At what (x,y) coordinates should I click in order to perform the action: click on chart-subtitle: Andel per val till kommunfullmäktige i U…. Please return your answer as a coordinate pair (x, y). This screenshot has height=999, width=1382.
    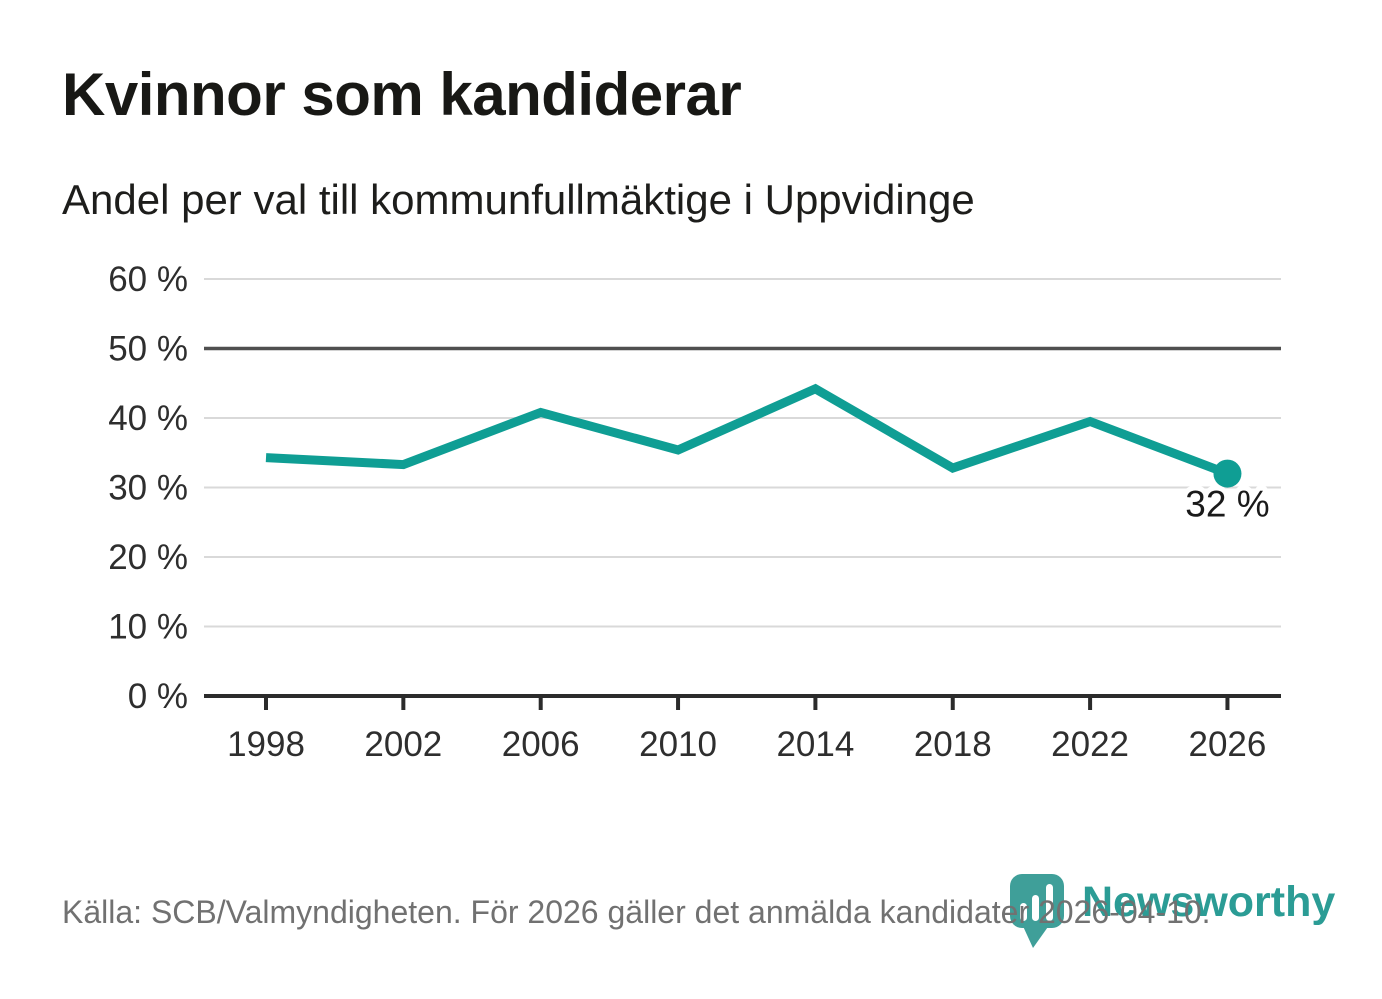
    Looking at the image, I should click on (518, 199).